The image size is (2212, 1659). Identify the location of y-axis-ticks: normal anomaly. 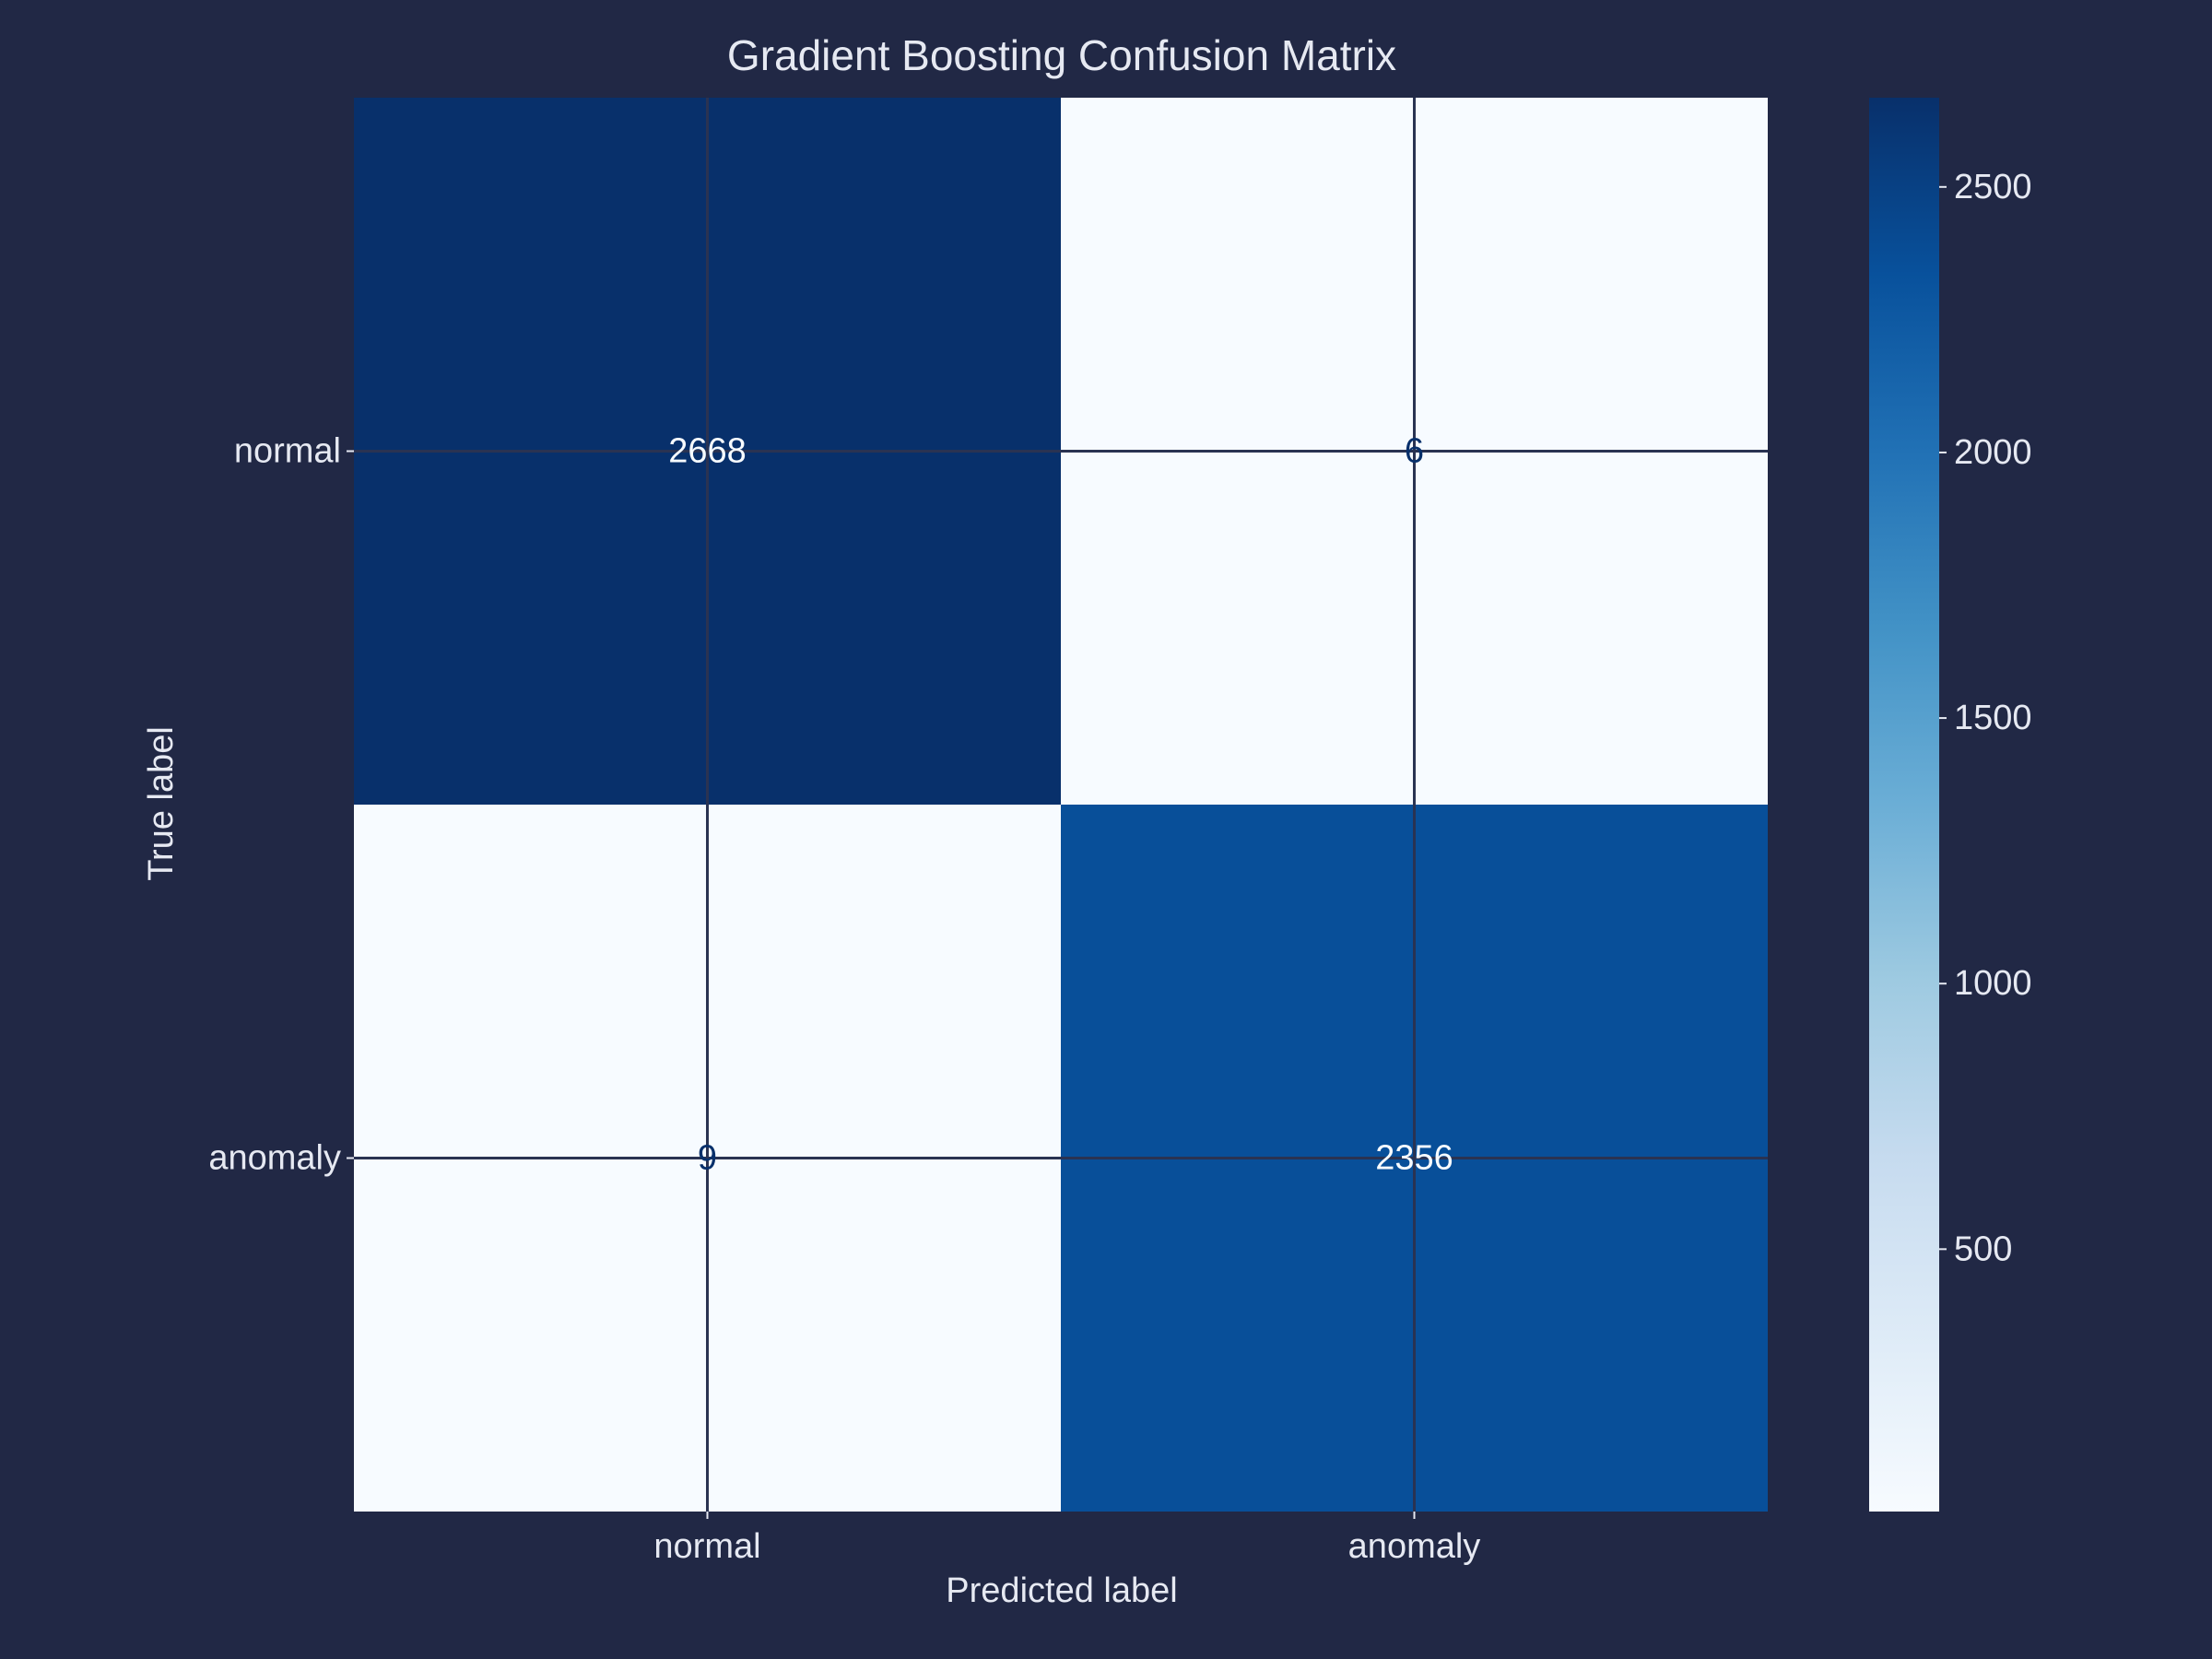
(281, 805).